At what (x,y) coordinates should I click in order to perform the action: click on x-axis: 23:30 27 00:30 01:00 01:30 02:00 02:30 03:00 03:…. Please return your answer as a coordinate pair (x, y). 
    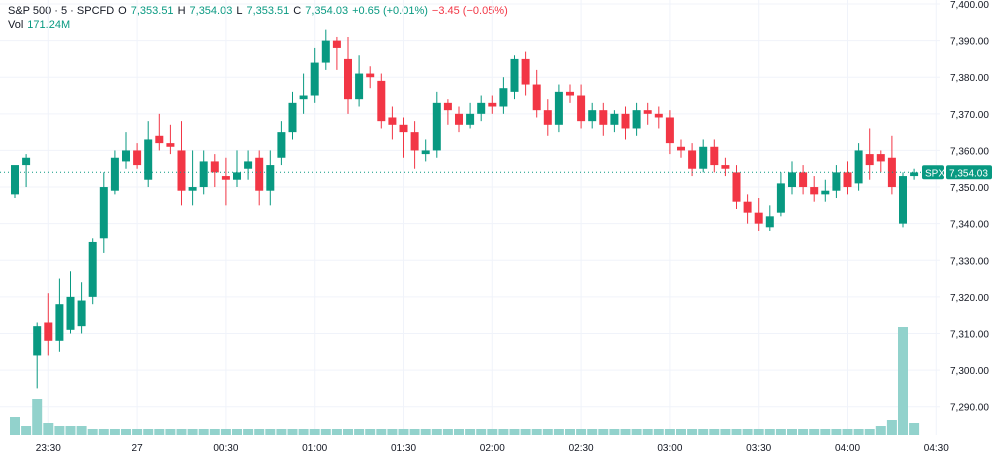
    Looking at the image, I should click on (518, 448).